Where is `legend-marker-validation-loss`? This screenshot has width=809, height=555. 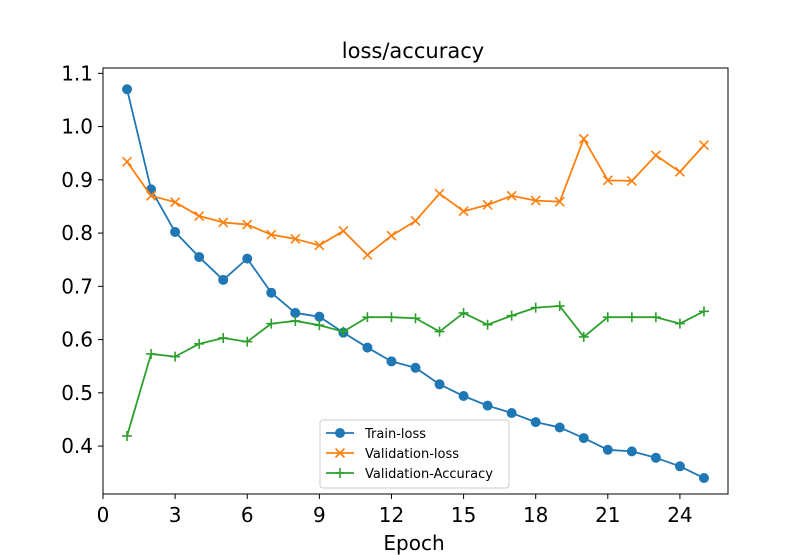
legend-marker-validation-loss is located at coordinates (340, 453).